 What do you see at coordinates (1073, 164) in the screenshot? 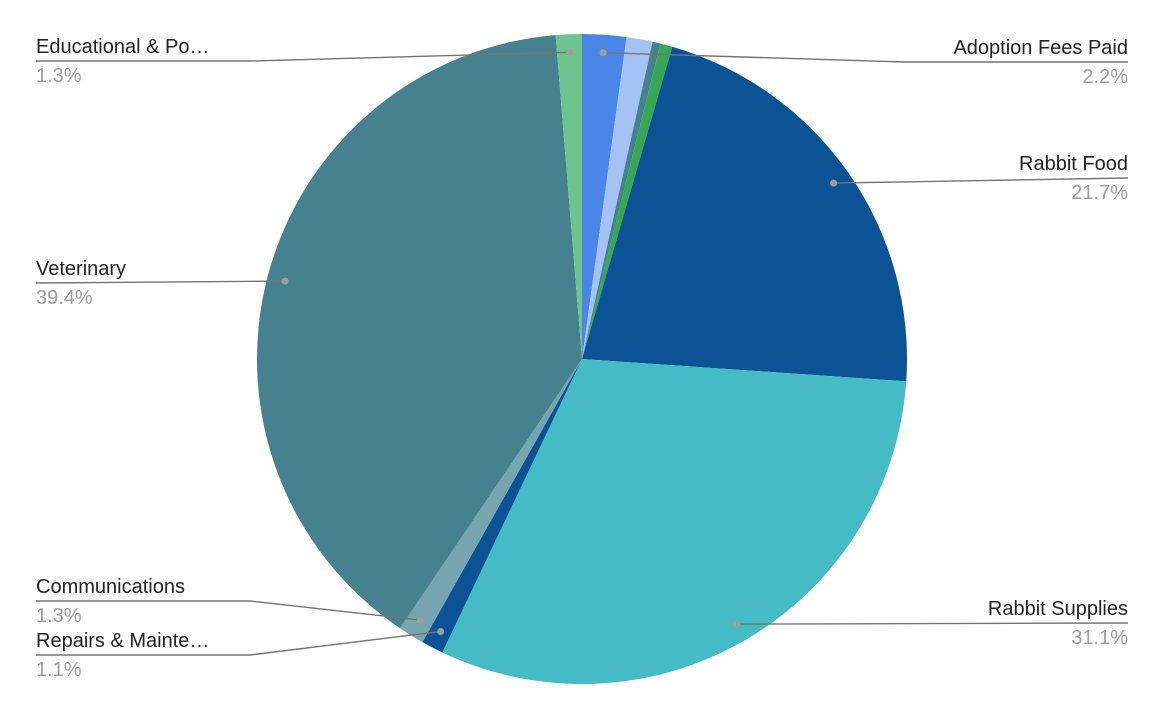
I see `slice-label-name: Rabbit Food` at bounding box center [1073, 164].